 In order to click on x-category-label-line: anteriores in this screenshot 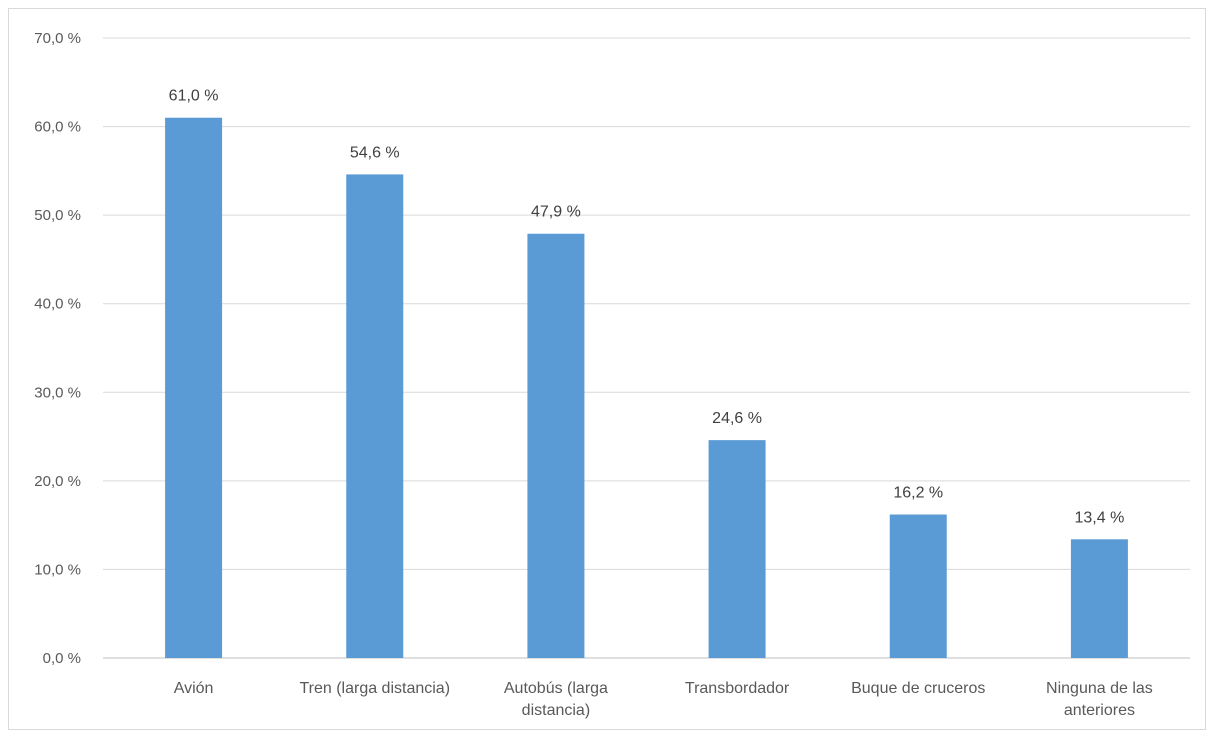, I will do `click(1099, 710)`.